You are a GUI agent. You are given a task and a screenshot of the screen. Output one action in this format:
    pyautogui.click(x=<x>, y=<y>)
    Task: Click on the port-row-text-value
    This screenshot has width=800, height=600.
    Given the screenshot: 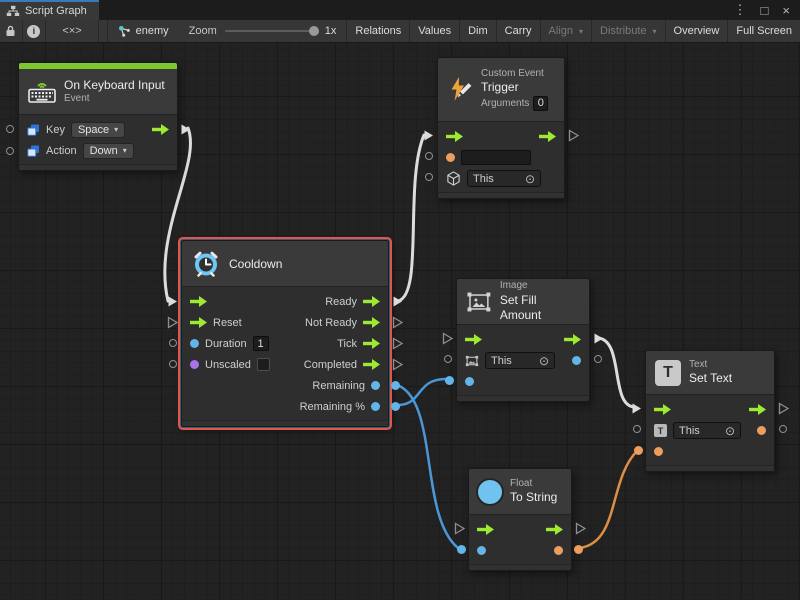 What is the action you would take?
    pyautogui.click(x=710, y=451)
    